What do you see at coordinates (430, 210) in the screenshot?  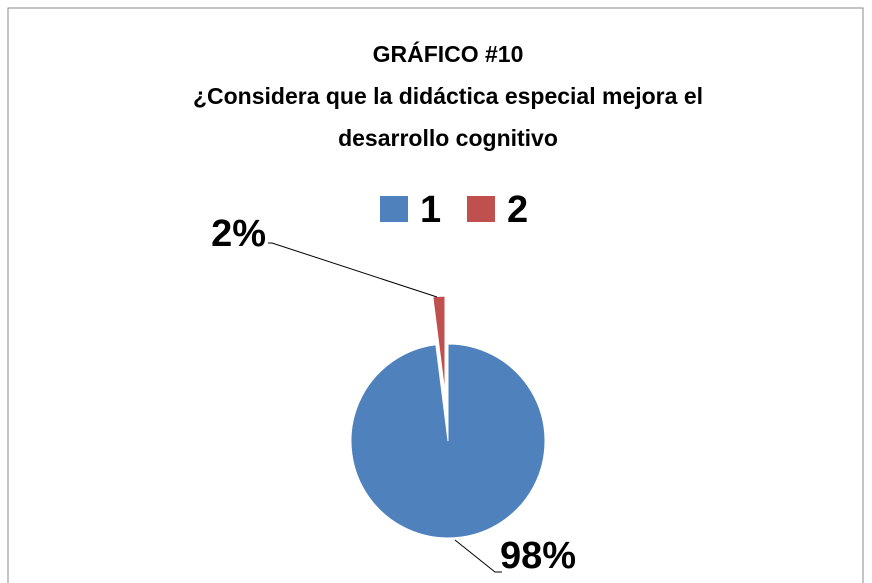 I see `legend-label: 1` at bounding box center [430, 210].